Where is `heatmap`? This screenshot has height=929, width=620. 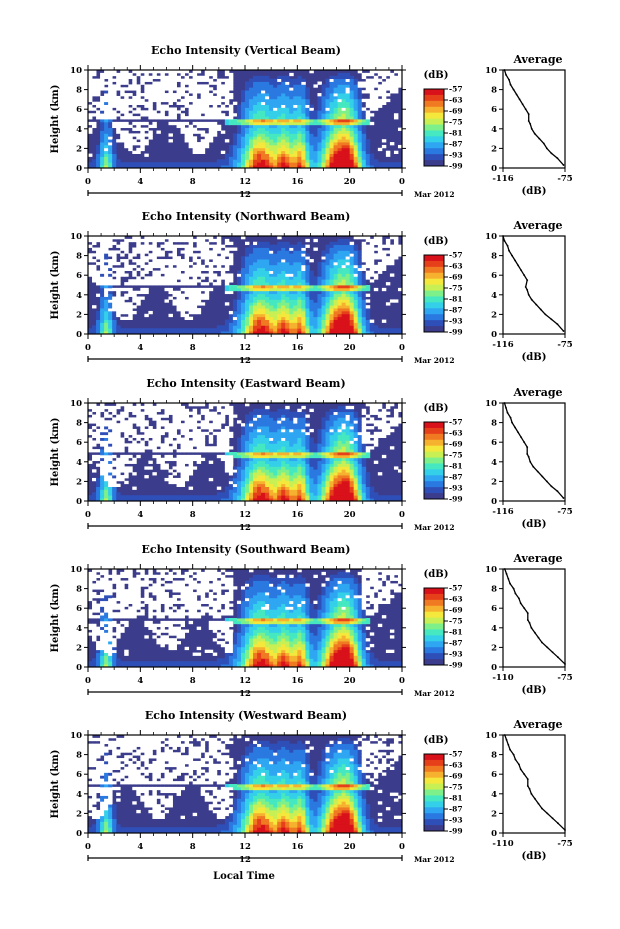
heatmap is located at coordinates (245, 119).